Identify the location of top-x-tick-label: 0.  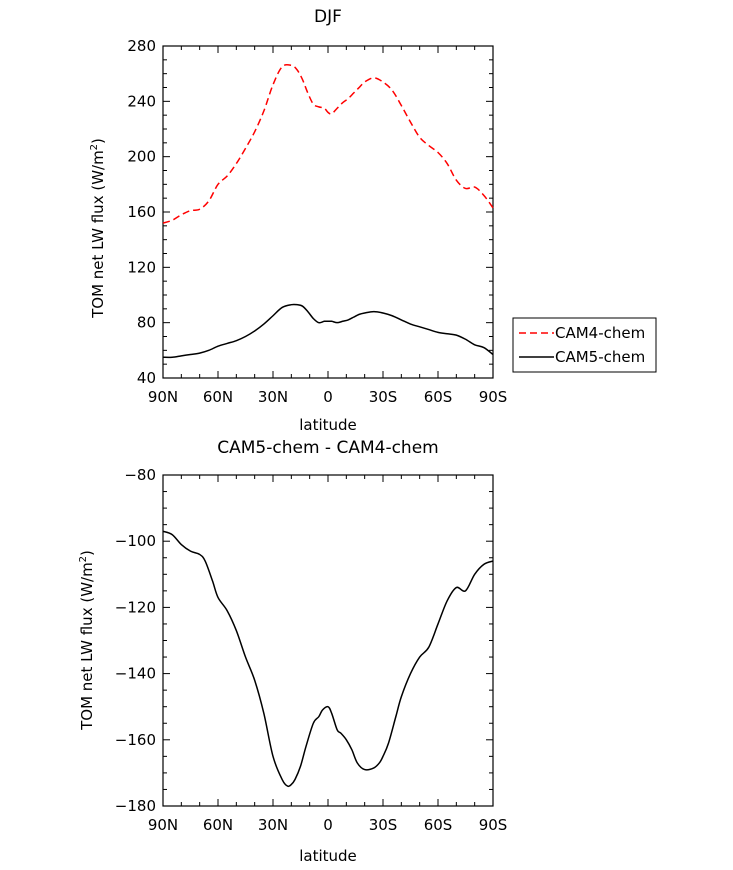
(328, 397).